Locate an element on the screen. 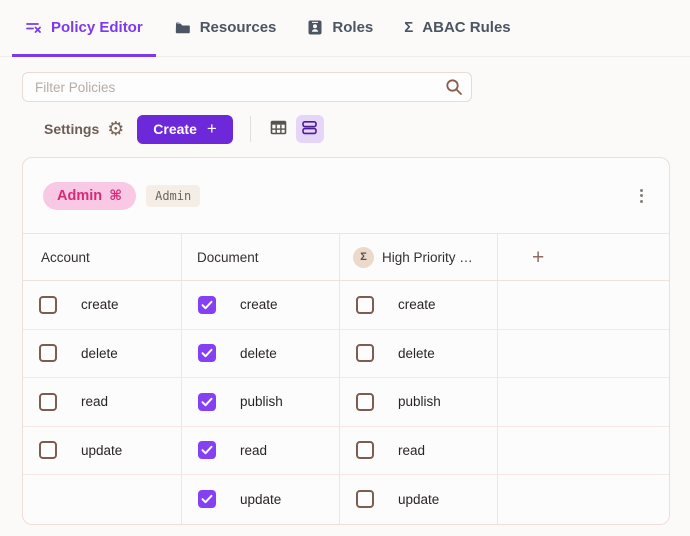  command-icon: ⌘ is located at coordinates (116, 195).